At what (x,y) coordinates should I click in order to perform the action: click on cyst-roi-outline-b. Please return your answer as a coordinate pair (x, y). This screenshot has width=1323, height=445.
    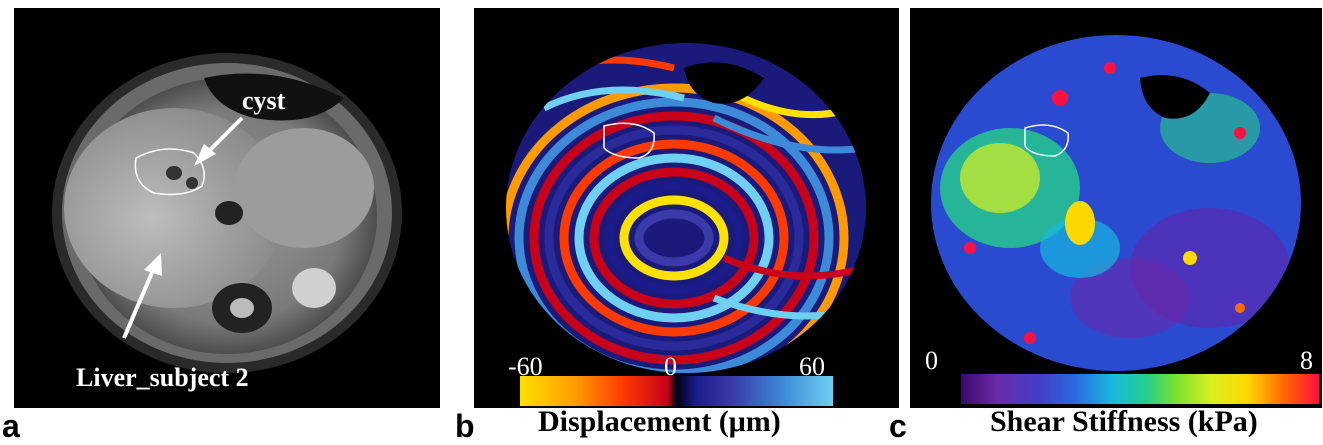
    Looking at the image, I should click on (629, 140).